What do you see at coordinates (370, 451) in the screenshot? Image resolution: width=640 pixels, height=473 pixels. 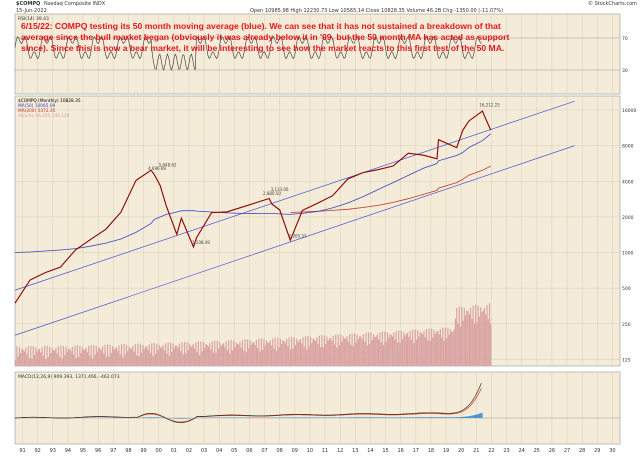 I see `x-tick-label: 14` at bounding box center [370, 451].